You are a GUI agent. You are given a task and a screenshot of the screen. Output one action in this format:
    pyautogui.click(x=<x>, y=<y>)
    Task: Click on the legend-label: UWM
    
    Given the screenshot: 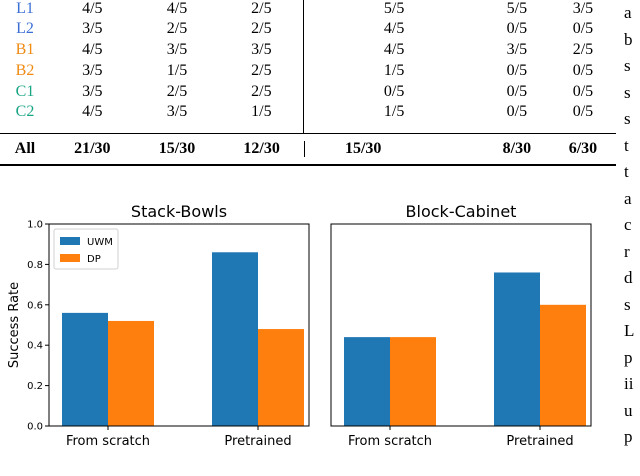 What is the action you would take?
    pyautogui.click(x=100, y=242)
    